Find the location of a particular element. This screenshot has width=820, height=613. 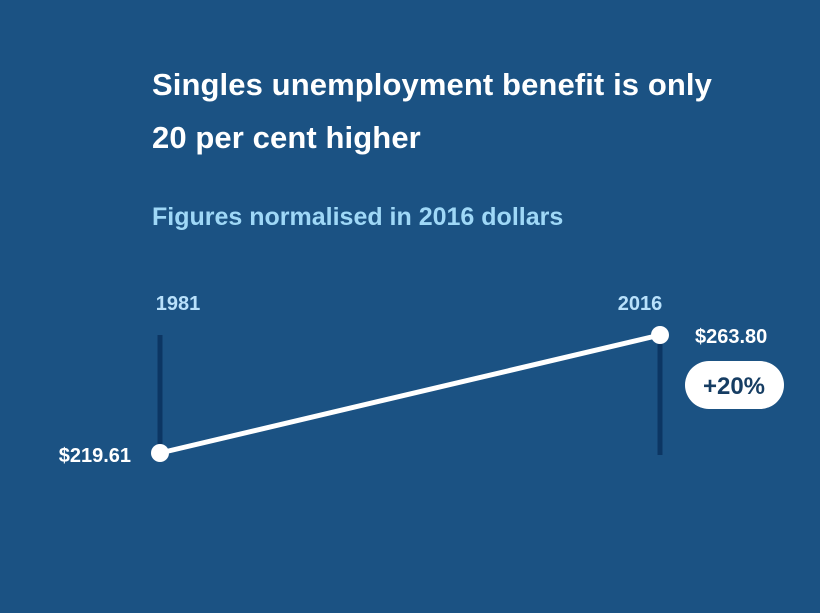

year-label-2016: 2016 is located at coordinates (640, 304).